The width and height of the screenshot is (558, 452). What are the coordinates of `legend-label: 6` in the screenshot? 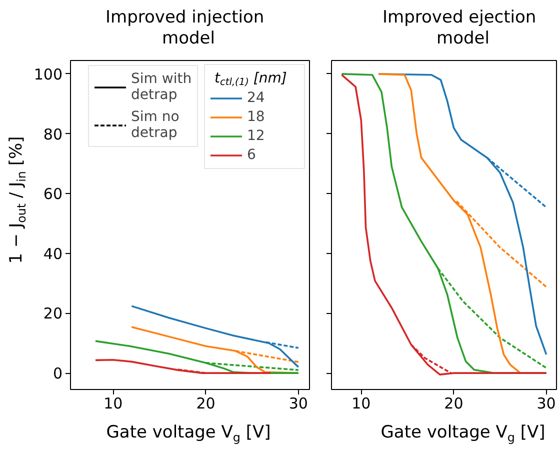 It's located at (252, 155).